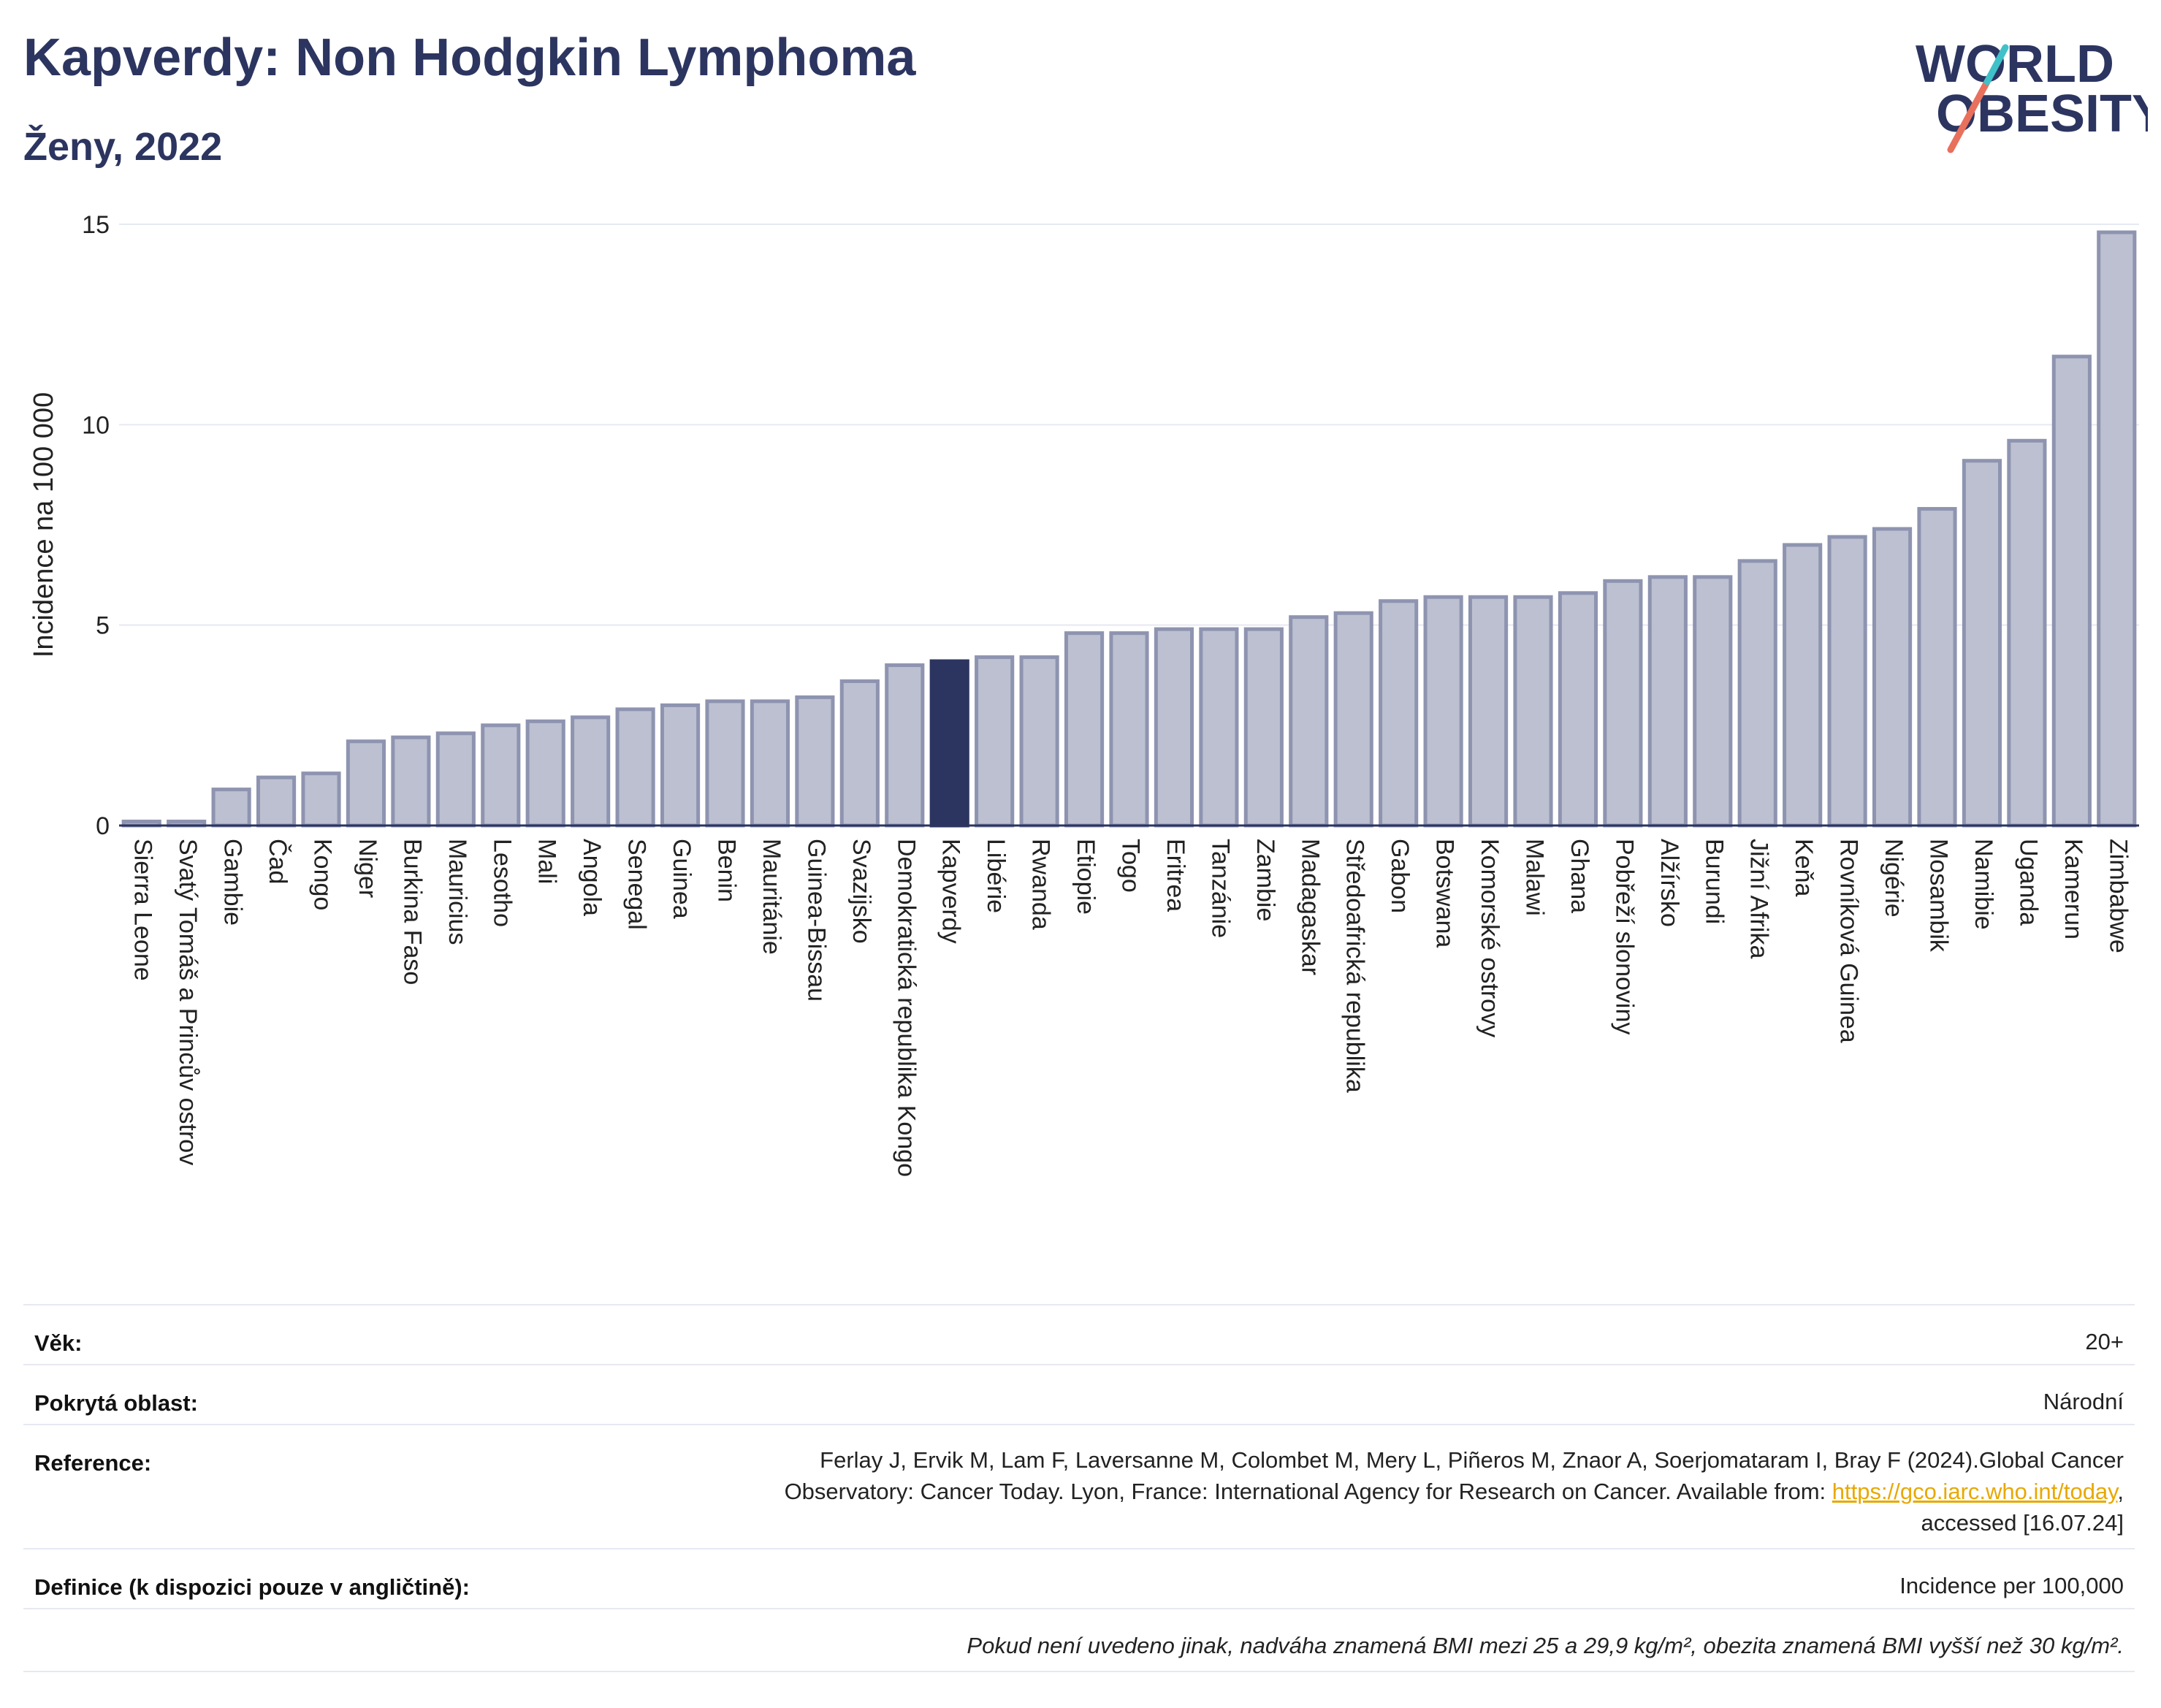 This screenshot has height=1708, width=2161. Describe the element at coordinates (1489, 938) in the screenshot. I see `x-tick-label: Komorské ostrovy` at that location.